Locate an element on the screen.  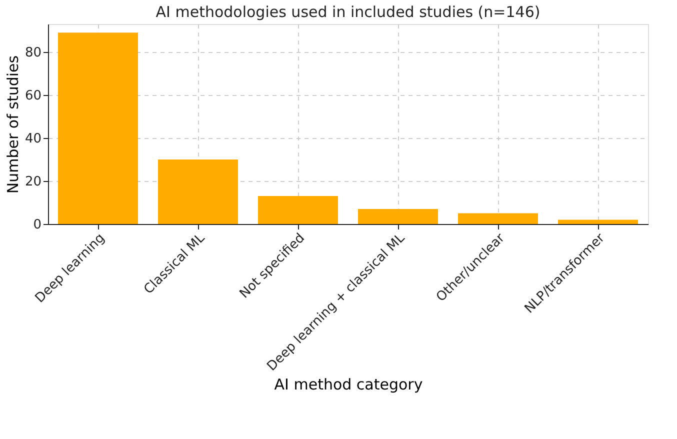
y-tick-label: 80 is located at coordinates (33, 52).